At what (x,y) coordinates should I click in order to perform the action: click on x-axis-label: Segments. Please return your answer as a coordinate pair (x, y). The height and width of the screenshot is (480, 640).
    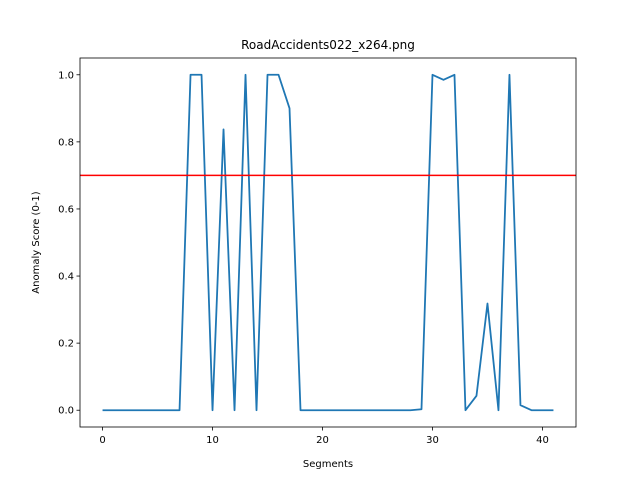
    Looking at the image, I should click on (328, 464).